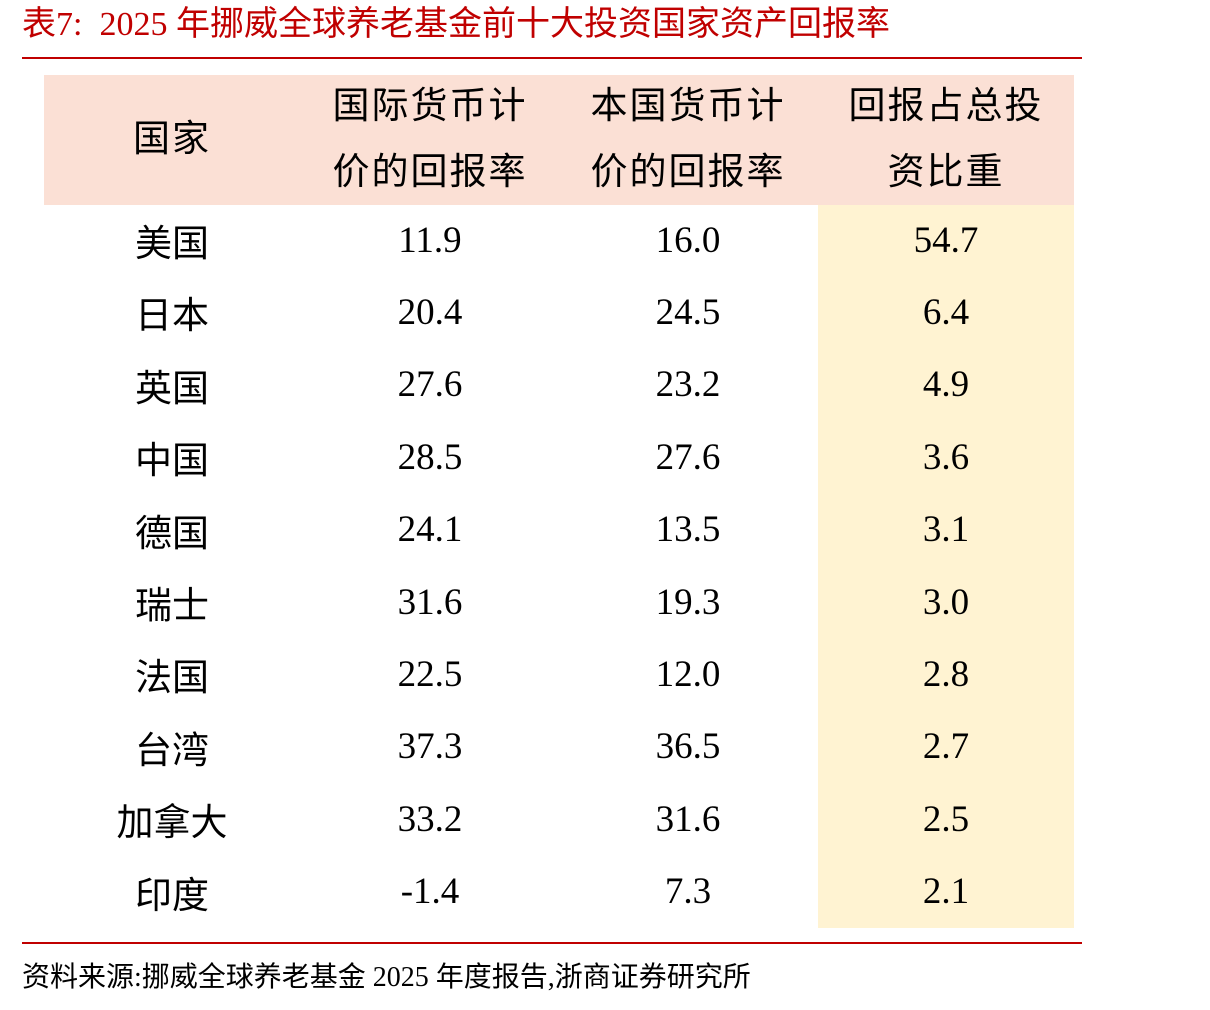 This screenshot has height=1010, width=1210. I want to click on row-label: 印度, so click(172, 896).